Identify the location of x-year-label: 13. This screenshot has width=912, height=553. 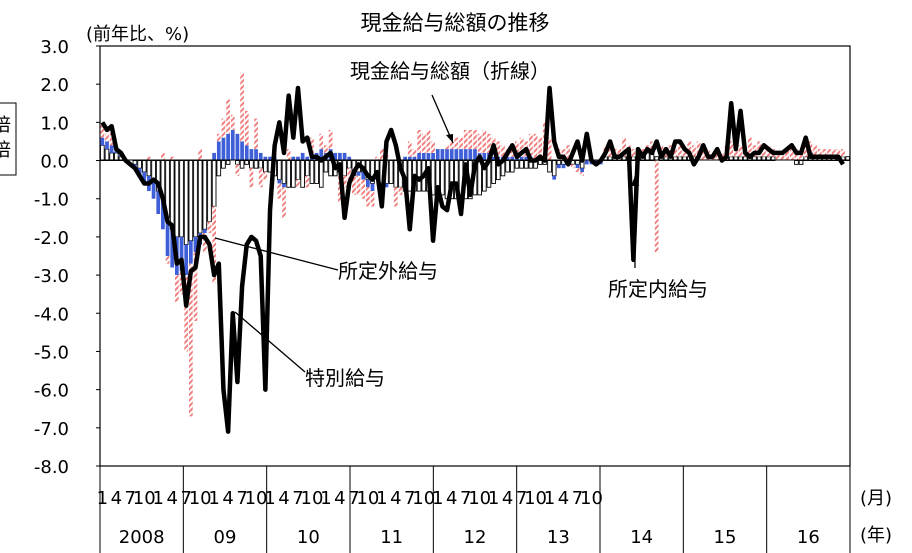
(558, 537).